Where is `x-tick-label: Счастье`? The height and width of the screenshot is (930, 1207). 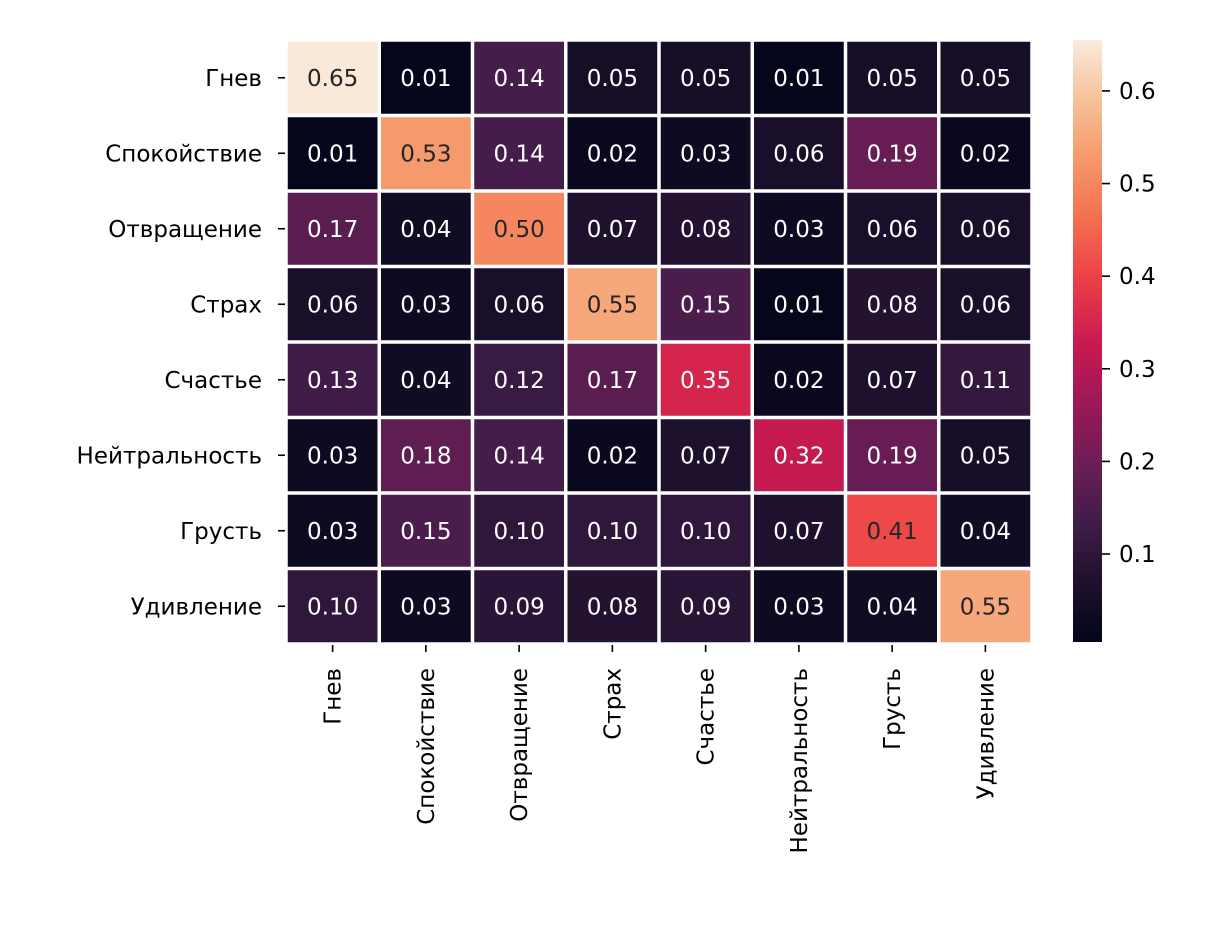
x-tick-label: Счастье is located at coordinates (707, 717).